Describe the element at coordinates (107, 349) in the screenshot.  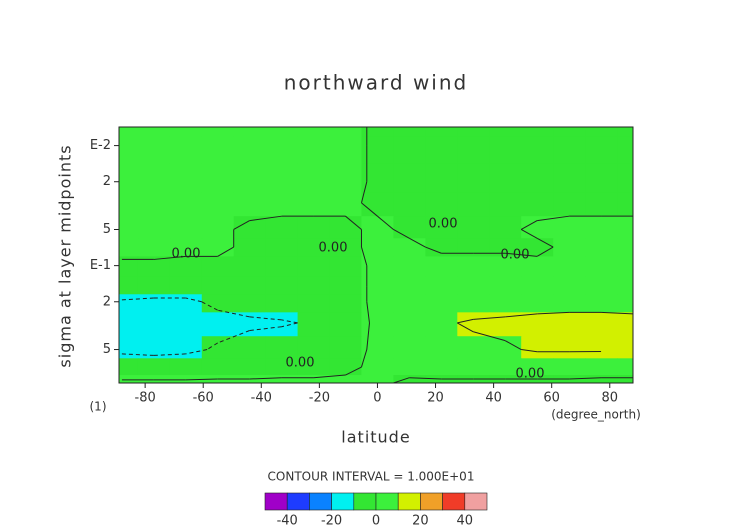
I see `y-tick-label: 5` at that location.